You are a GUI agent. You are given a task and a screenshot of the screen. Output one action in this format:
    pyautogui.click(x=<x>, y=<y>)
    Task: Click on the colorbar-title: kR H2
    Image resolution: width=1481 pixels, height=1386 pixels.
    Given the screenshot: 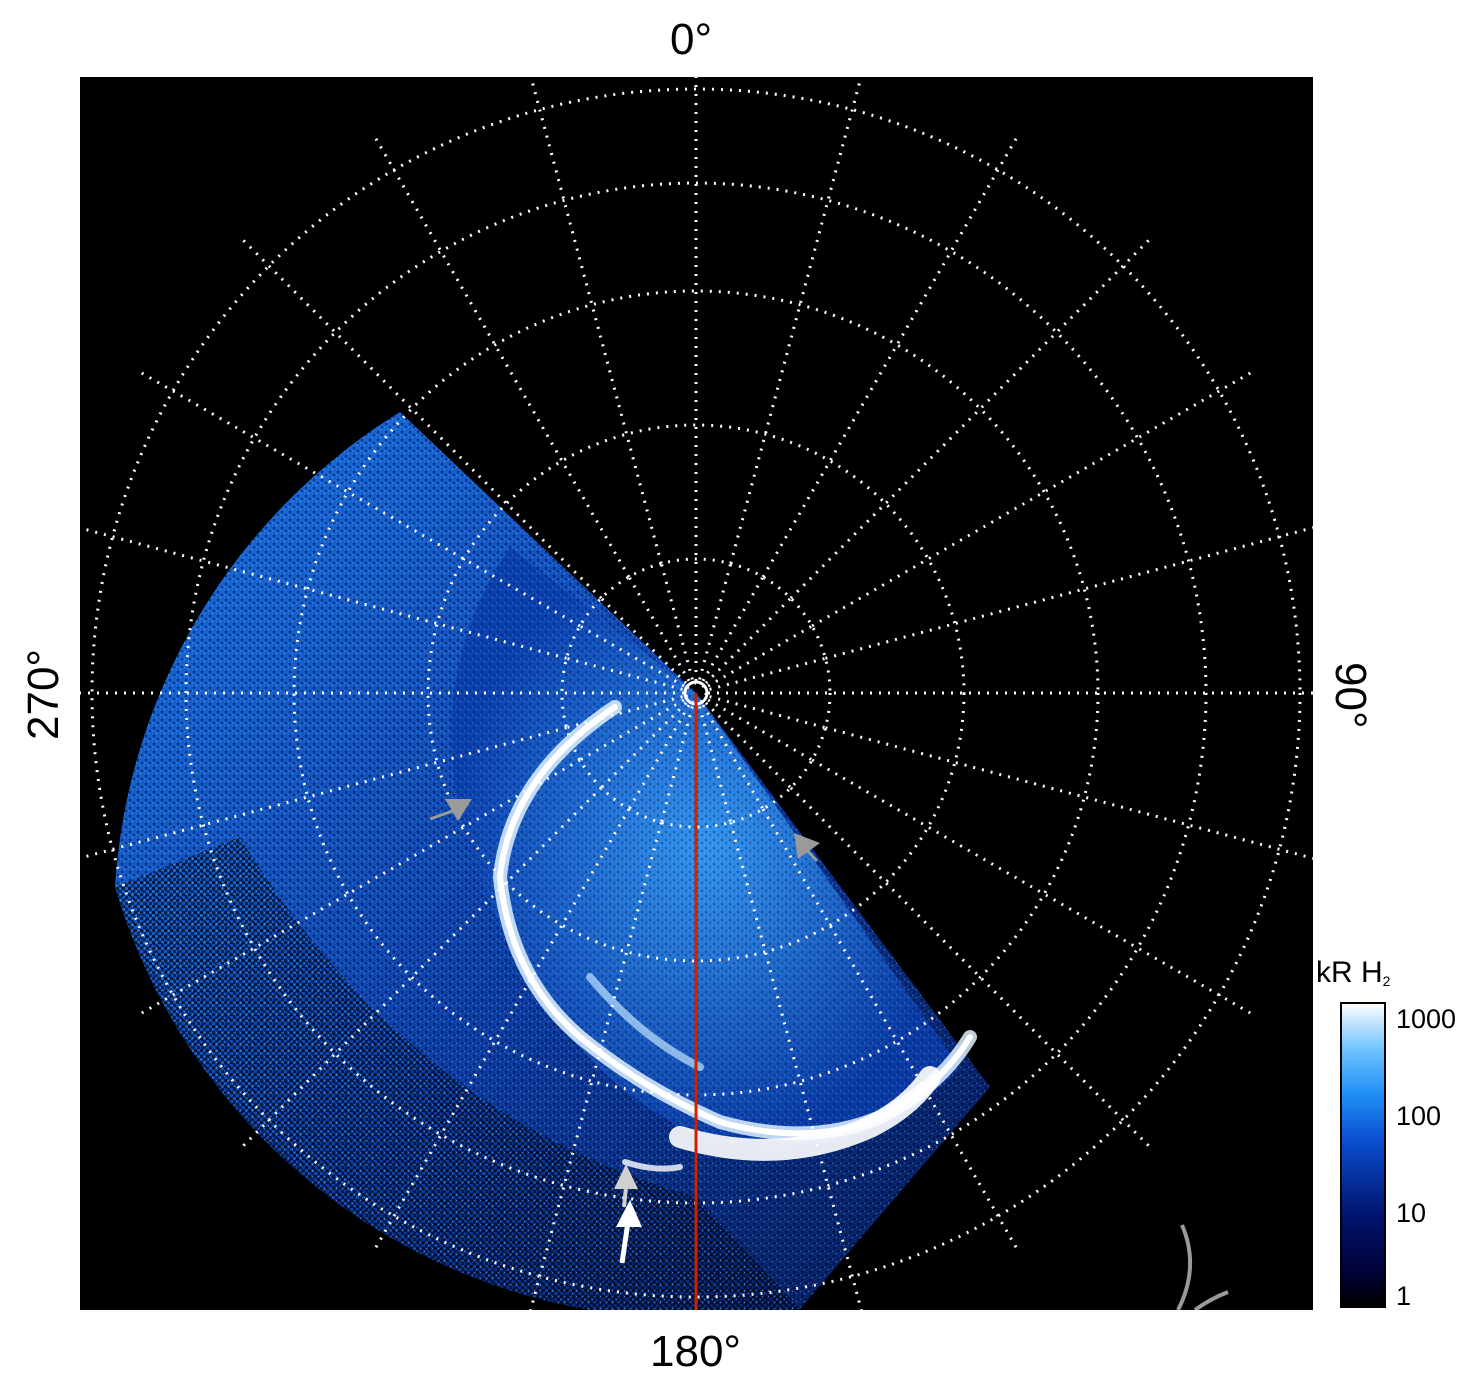 What is the action you would take?
    pyautogui.click(x=1353, y=972)
    